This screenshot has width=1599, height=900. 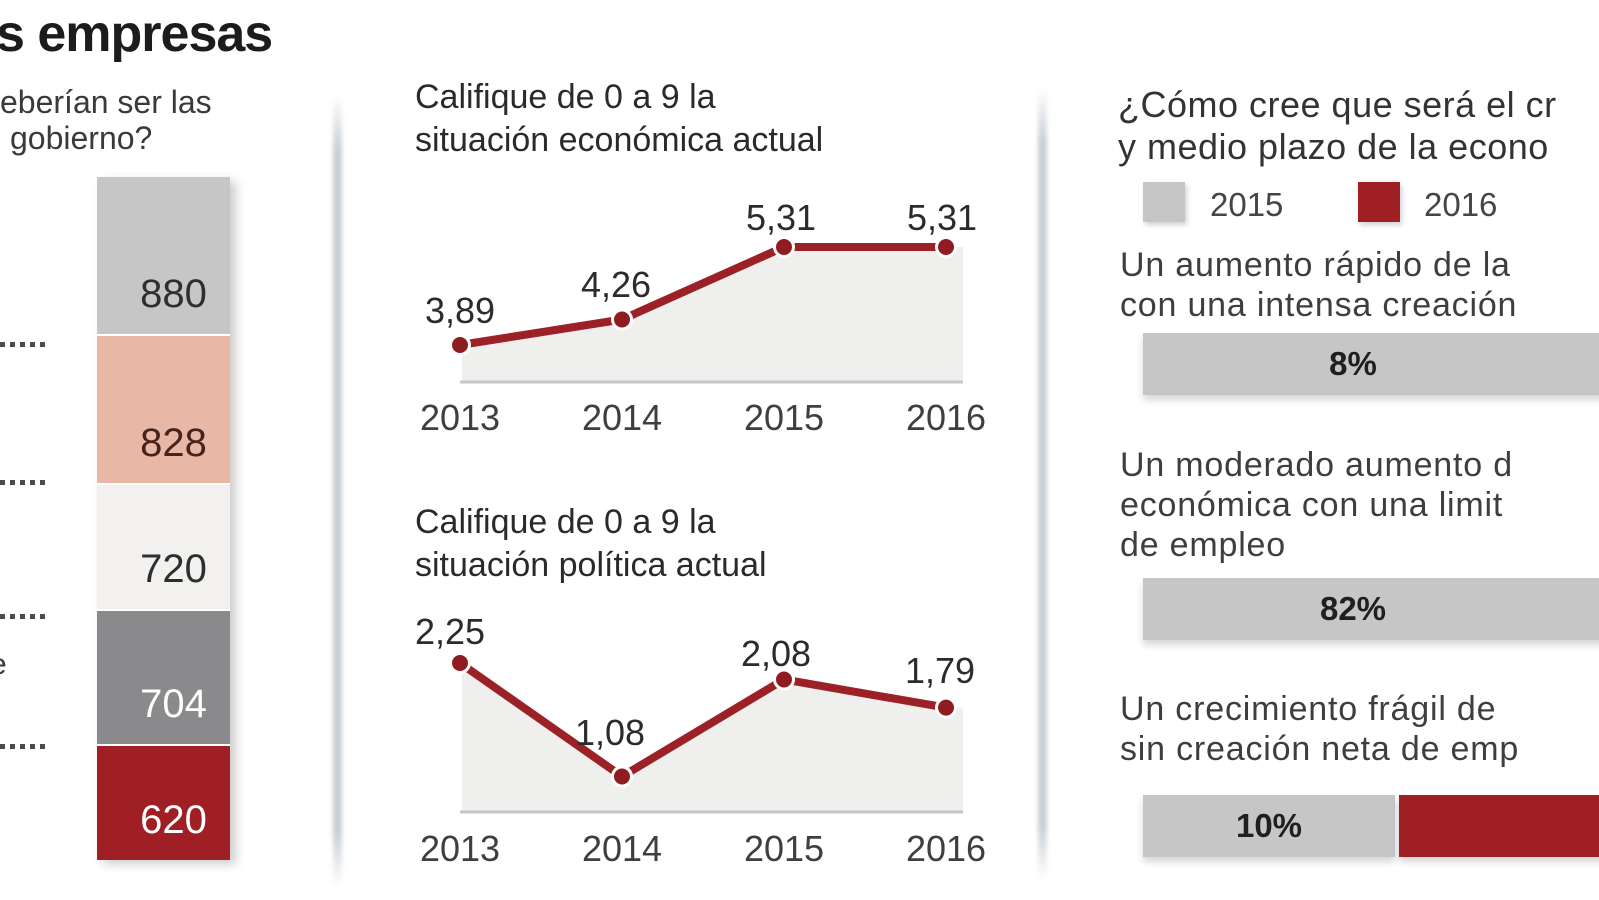 What do you see at coordinates (784, 417) in the screenshot?
I see `economic_situation-axis-label: 2015` at bounding box center [784, 417].